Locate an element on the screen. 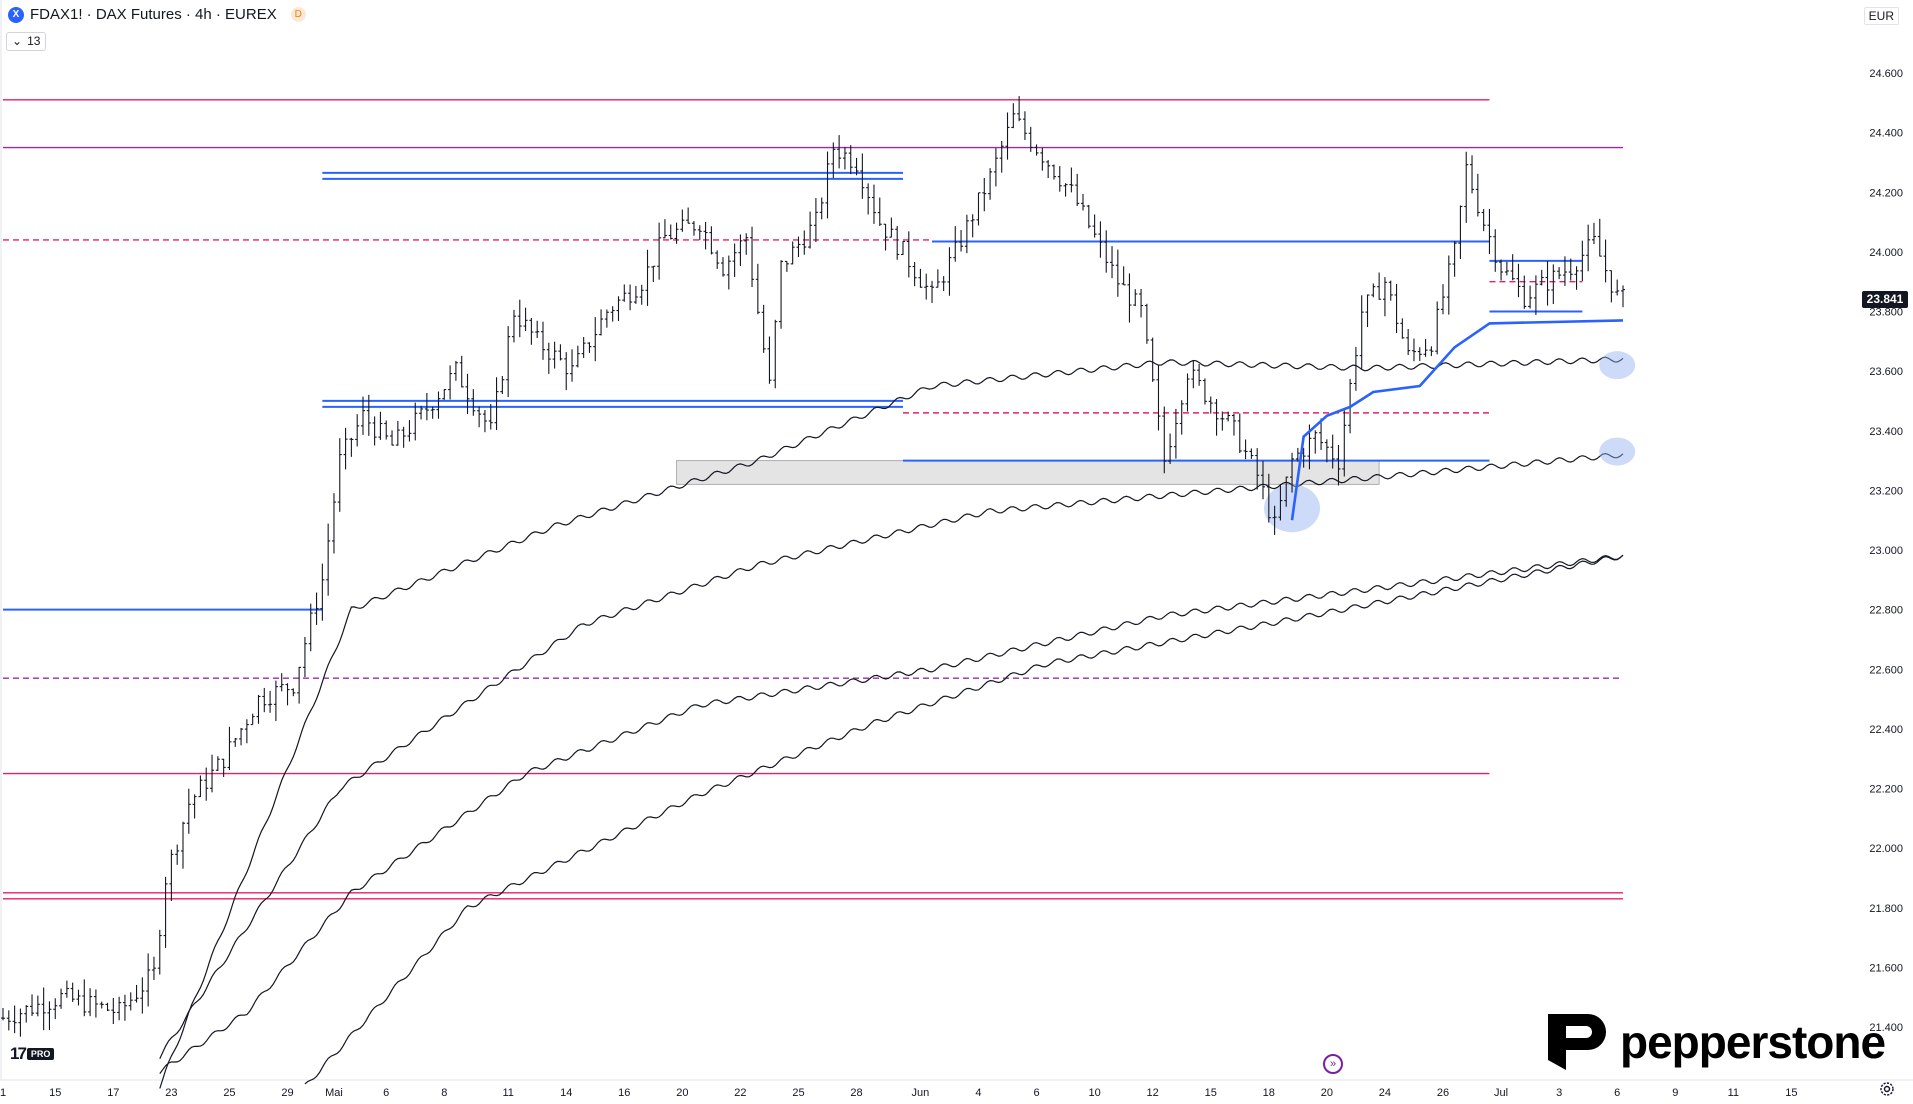 The height and width of the screenshot is (1104, 1913). highlight-circles is located at coordinates (1450, 442).